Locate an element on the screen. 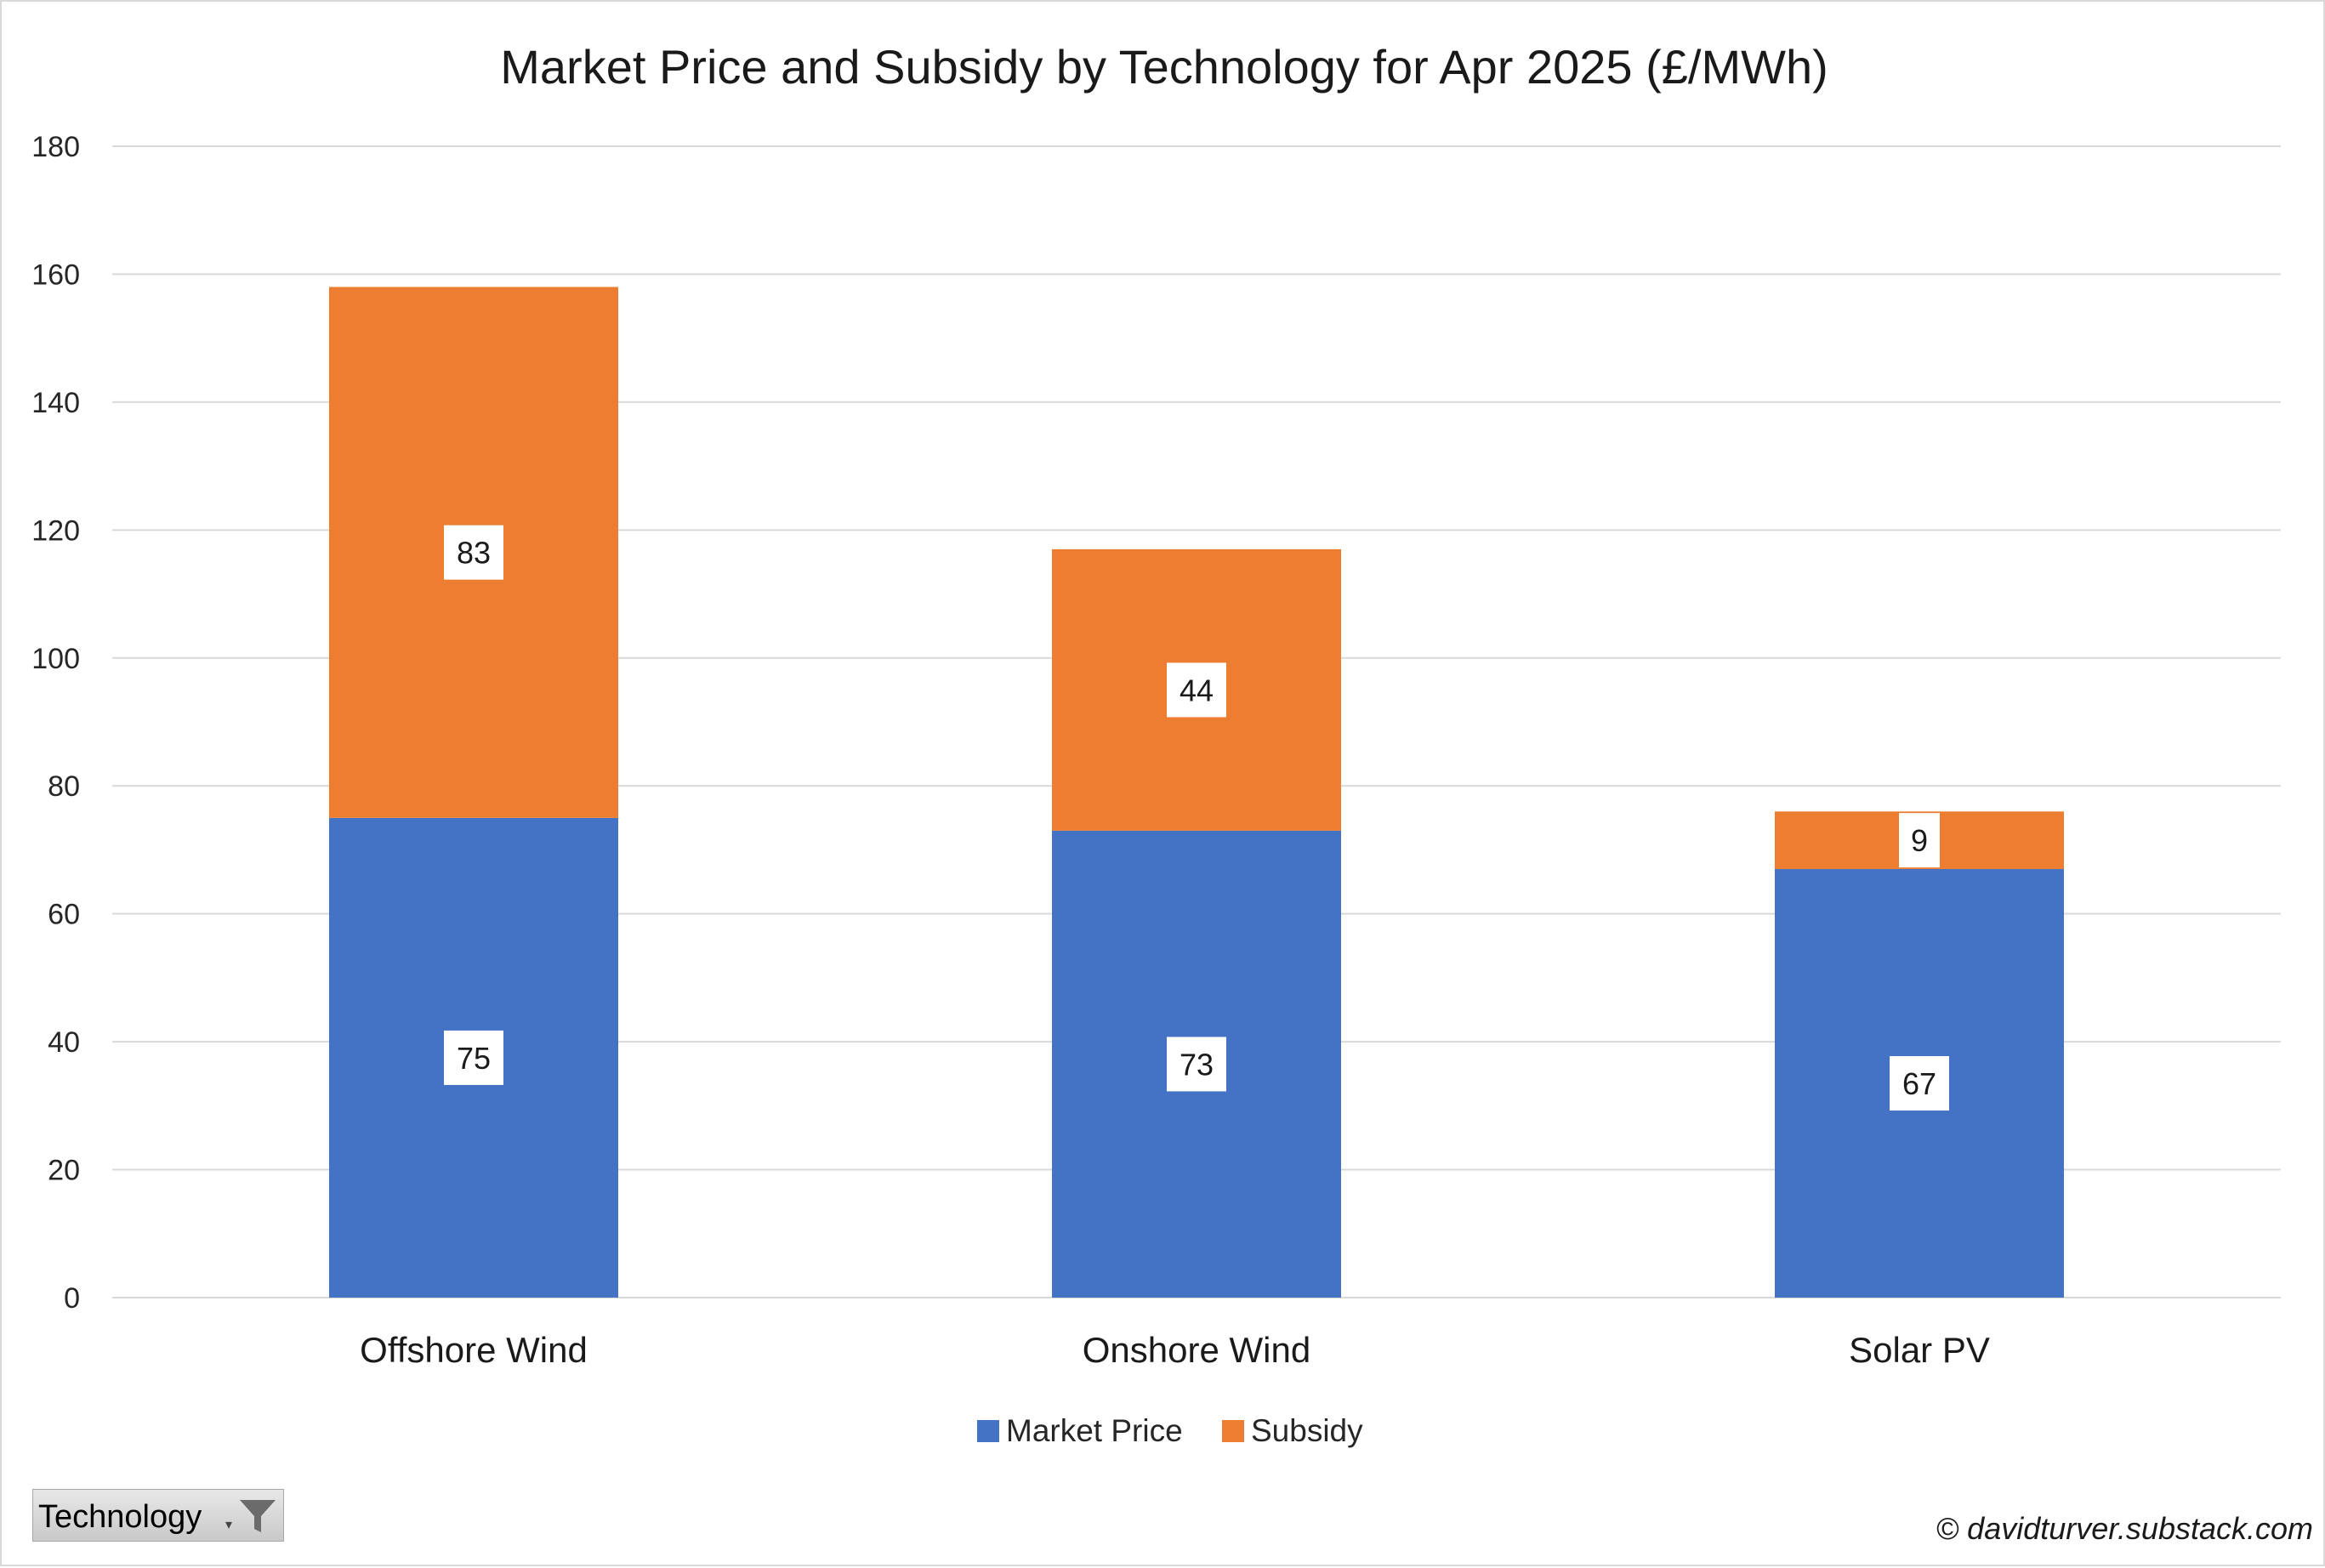 This screenshot has height=1568, width=2325. y-tick-label: 120 is located at coordinates (55, 530).